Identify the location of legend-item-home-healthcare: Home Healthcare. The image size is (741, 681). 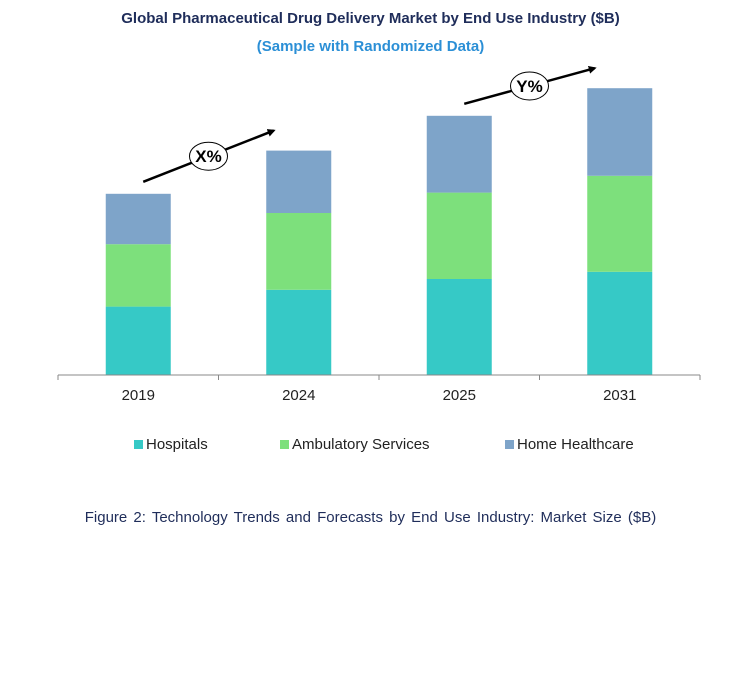
(569, 444).